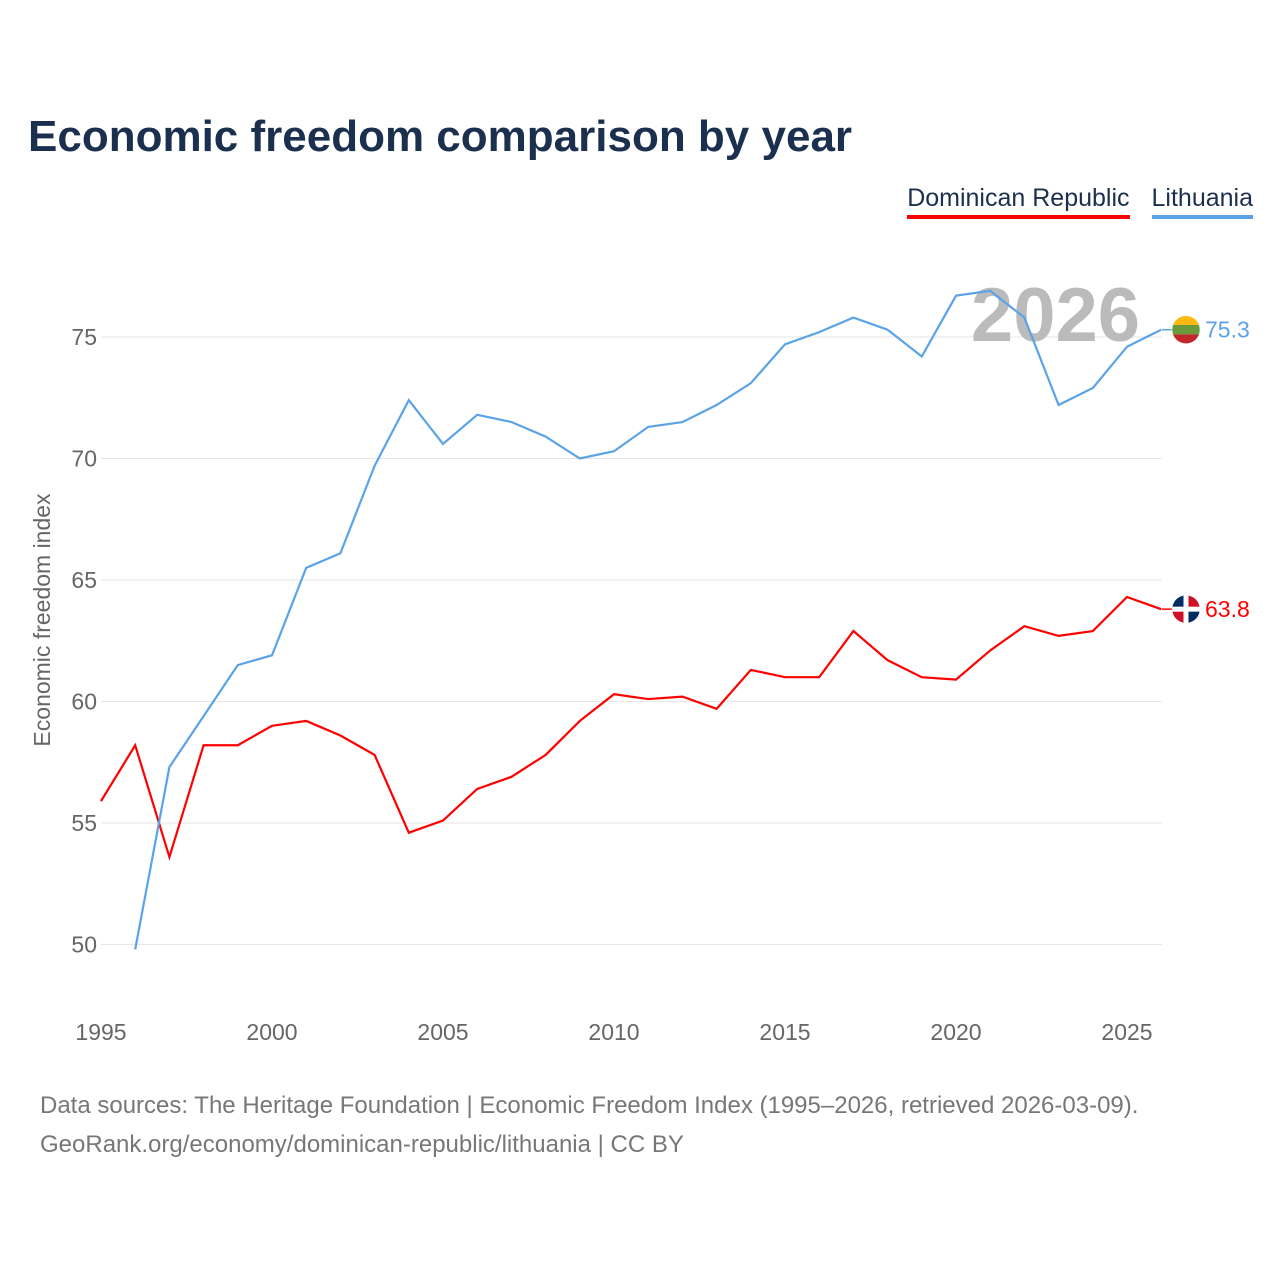 This screenshot has height=1280, width=1280. Describe the element at coordinates (784, 1032) in the screenshot. I see `x-tick-label: 2015` at that location.